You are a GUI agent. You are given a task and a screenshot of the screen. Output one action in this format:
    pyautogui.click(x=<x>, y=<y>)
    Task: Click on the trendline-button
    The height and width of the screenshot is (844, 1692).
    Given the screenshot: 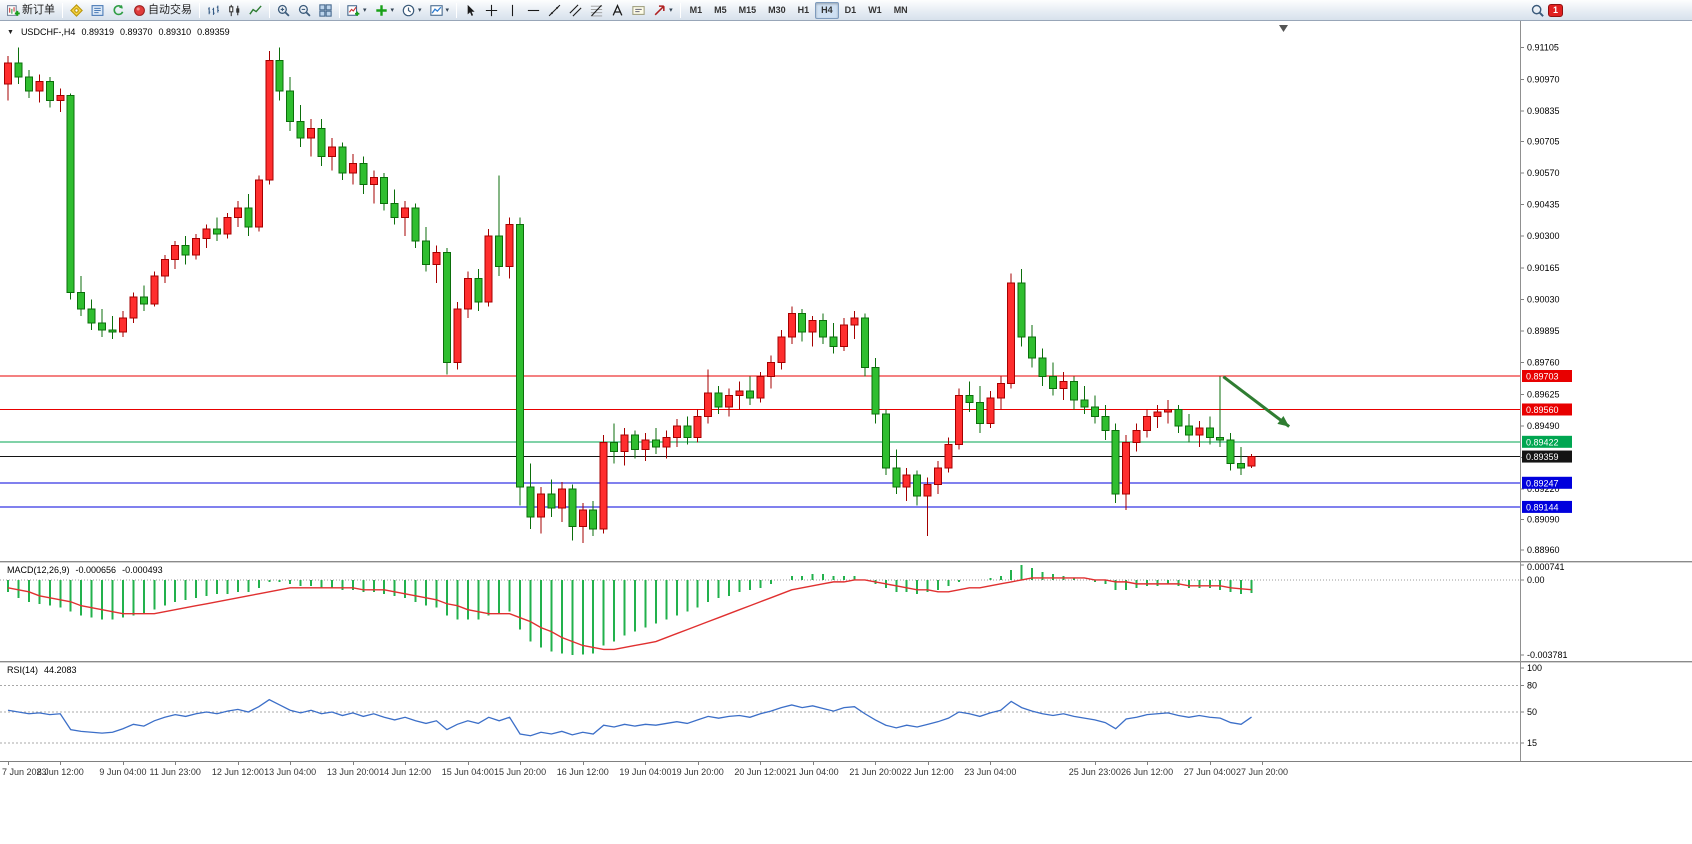 What is the action you would take?
    pyautogui.click(x=554, y=10)
    